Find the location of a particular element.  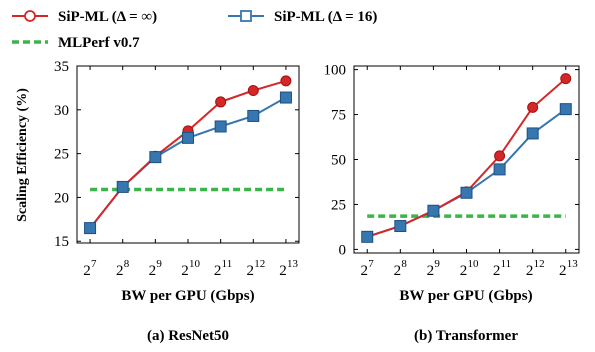

caption-transformer: (b) Transformer is located at coordinates (466, 336).